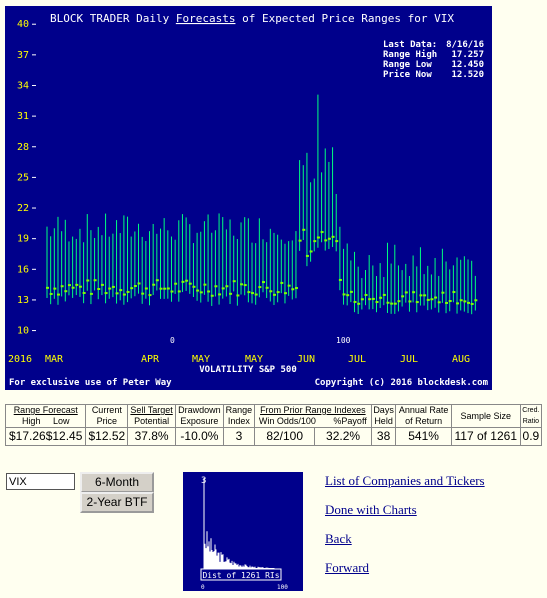 This screenshot has height=598, width=547. What do you see at coordinates (23, 24) in the screenshot?
I see `y-tick-label: 40` at bounding box center [23, 24].